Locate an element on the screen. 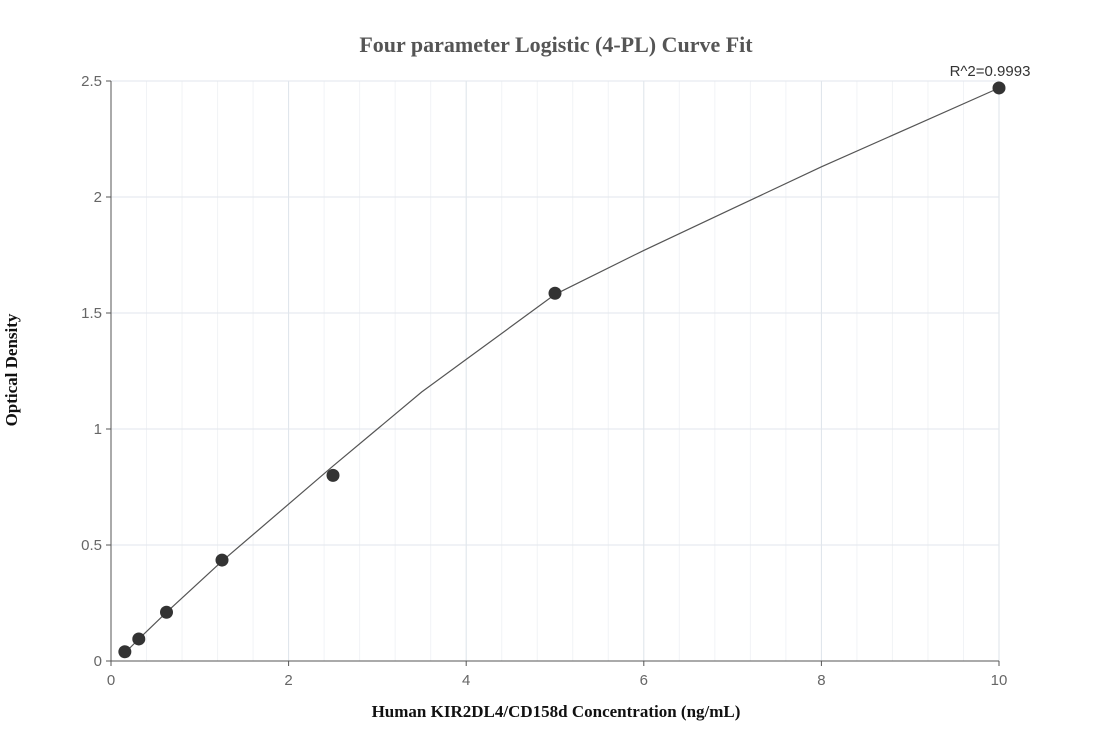 The width and height of the screenshot is (1111, 756). y-axis-label: Optical Density is located at coordinates (11, 369).